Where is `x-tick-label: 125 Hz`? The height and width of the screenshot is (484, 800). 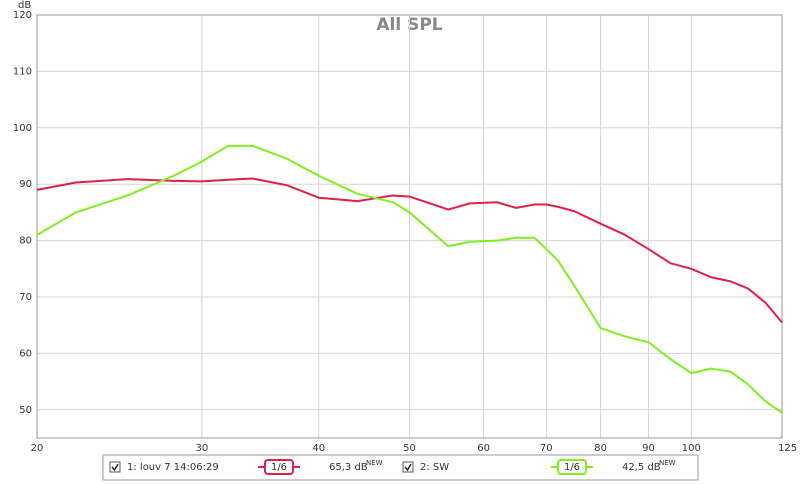
x-tick-label: 125 Hz is located at coordinates (789, 448).